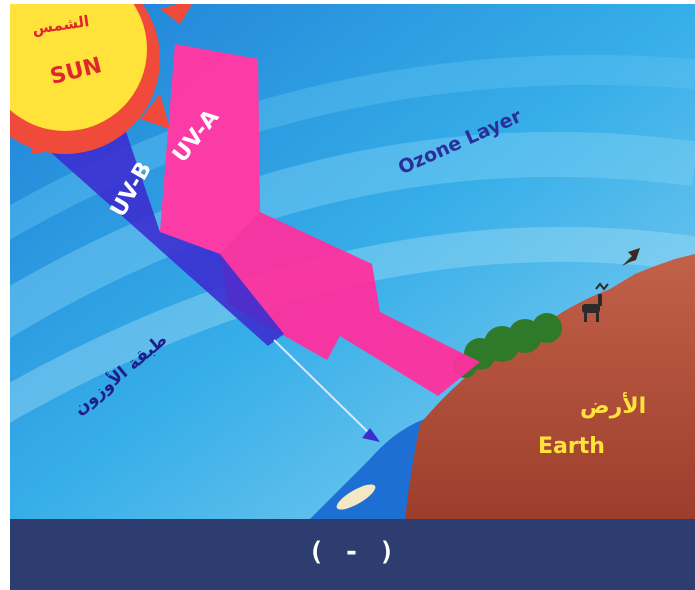 Image resolution: width=695 pixels, height=590 pixels. I want to click on sun-icon, so click(97, 77).